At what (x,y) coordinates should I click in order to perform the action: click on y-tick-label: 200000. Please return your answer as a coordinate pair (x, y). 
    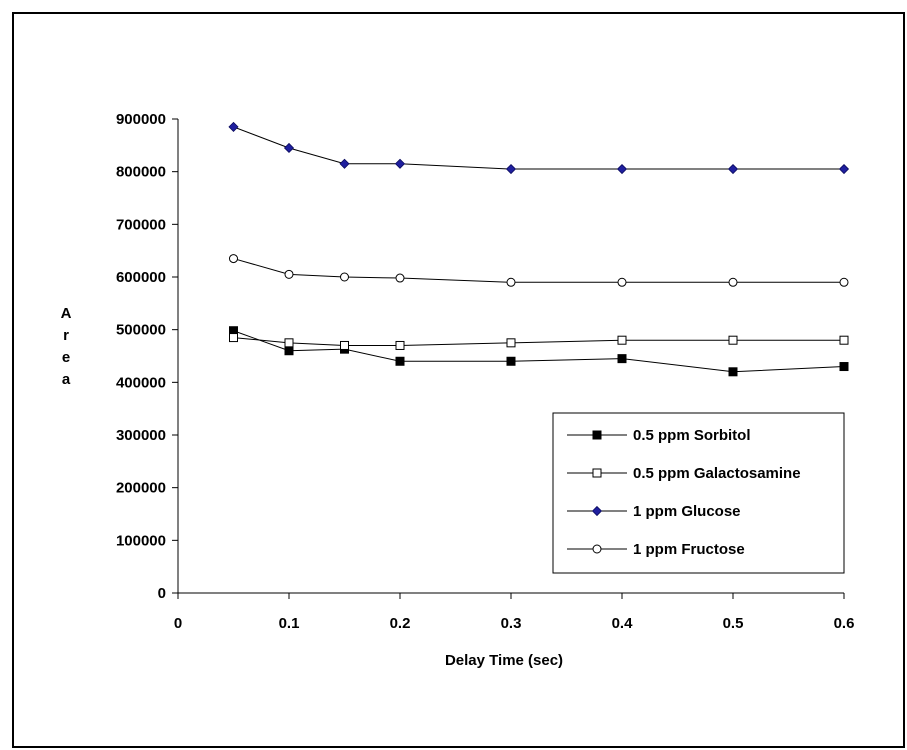
    Looking at the image, I should click on (141, 488).